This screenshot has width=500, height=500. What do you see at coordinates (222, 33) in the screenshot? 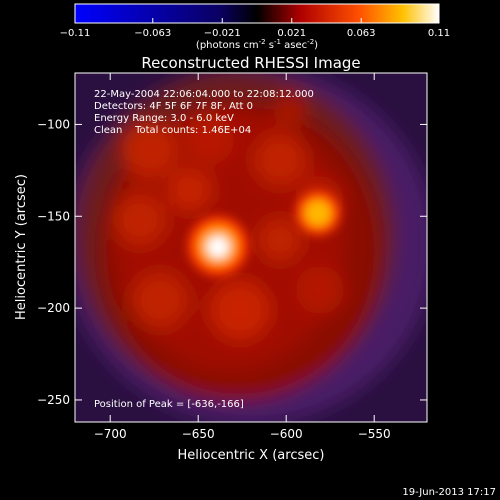
I see `colorbar-tick-label: −0.021` at bounding box center [222, 33].